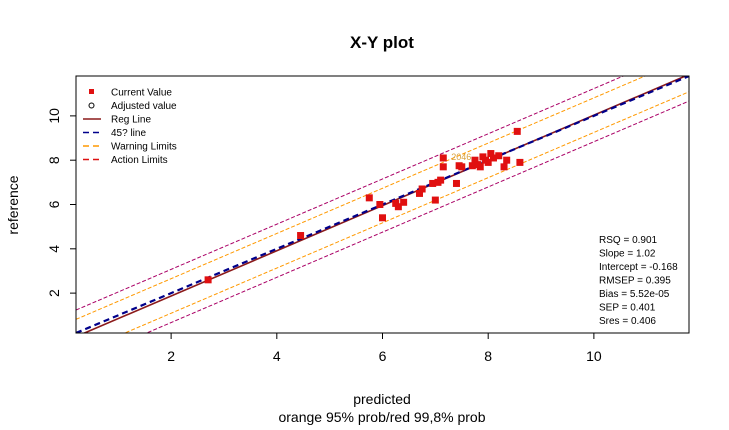  Describe the element at coordinates (382, 399) in the screenshot. I see `x-axis-label: predicted` at that location.